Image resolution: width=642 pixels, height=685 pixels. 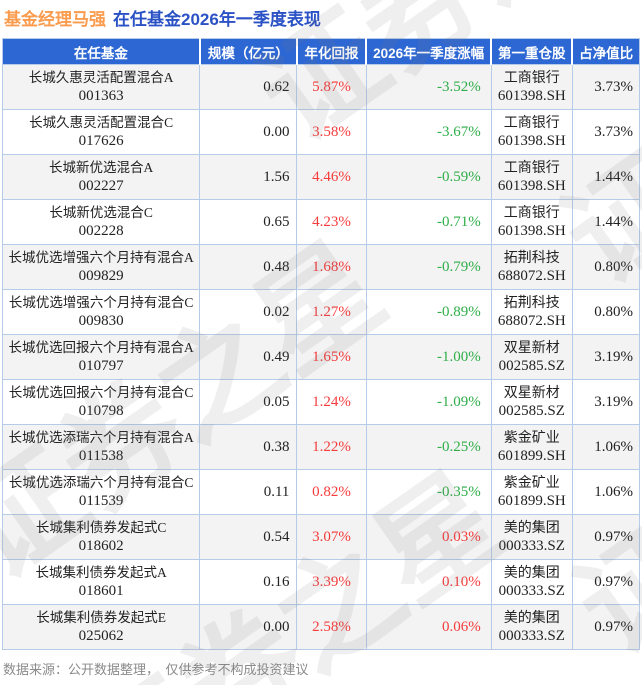 I want to click on scale-cell: 0.54, so click(x=248, y=537).